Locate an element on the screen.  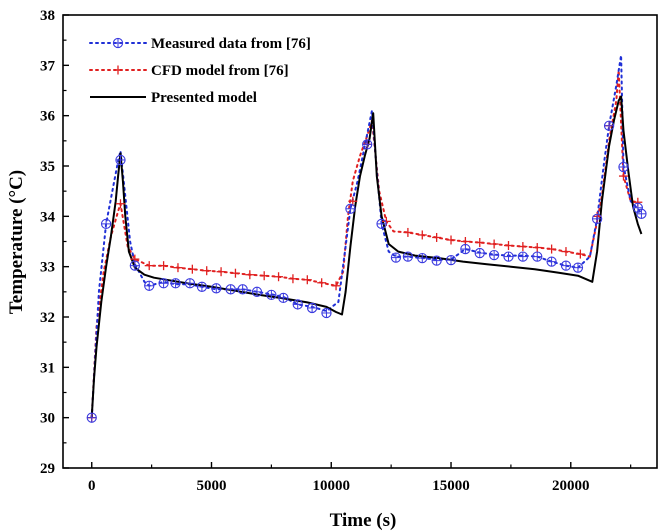
x-tick-label: 10000 is located at coordinates (332, 486).